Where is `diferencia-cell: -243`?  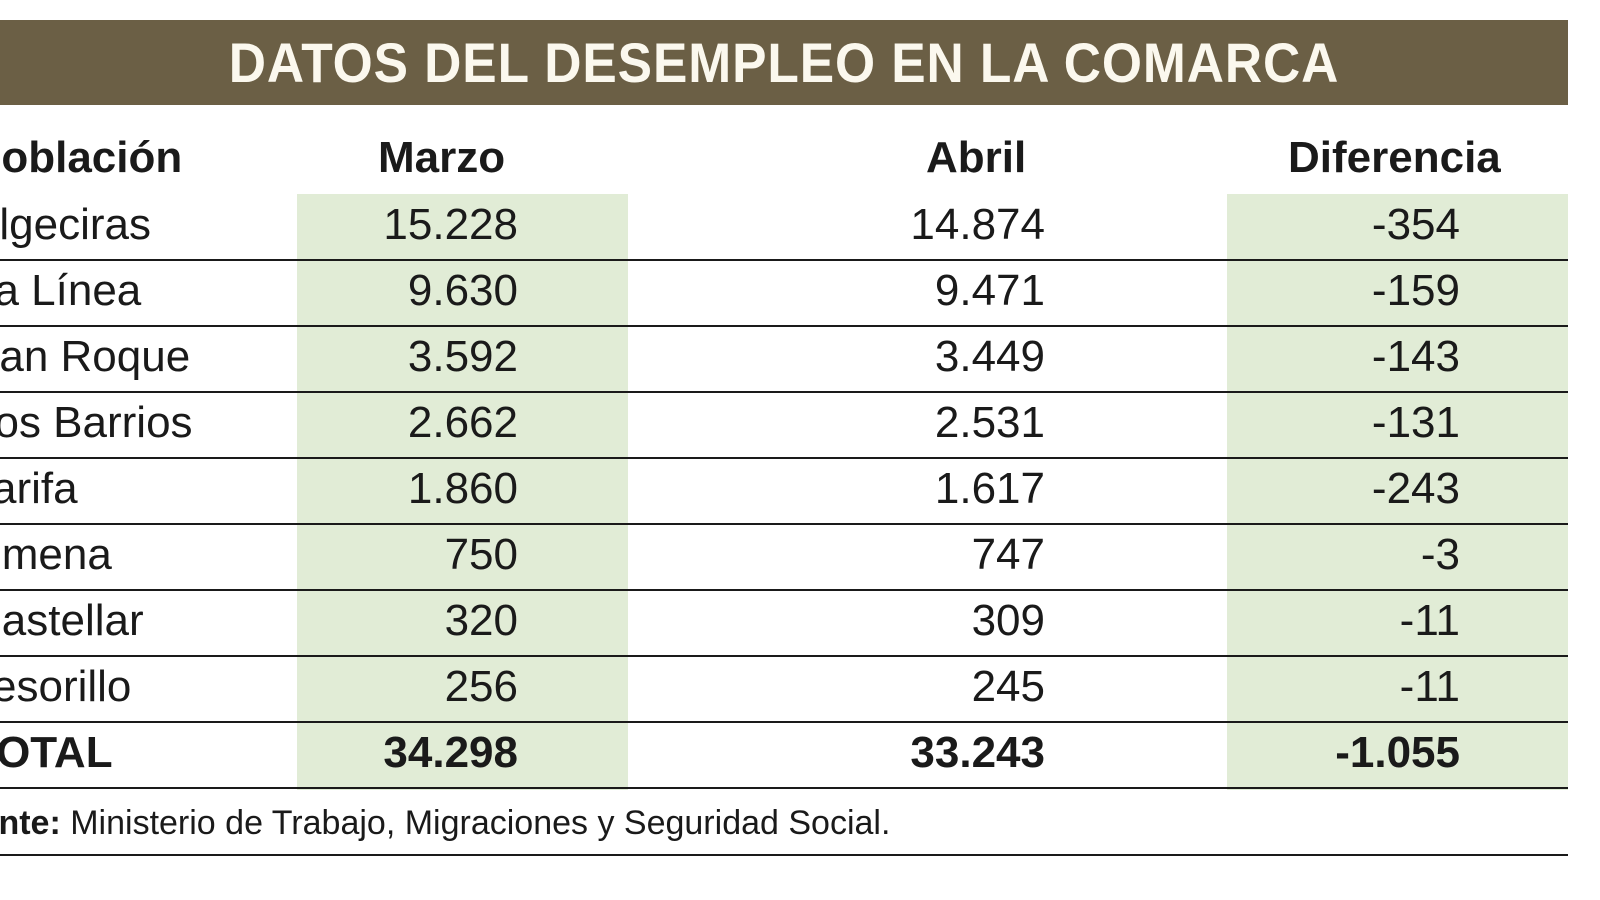 diferencia-cell: -243 is located at coordinates (1415, 488).